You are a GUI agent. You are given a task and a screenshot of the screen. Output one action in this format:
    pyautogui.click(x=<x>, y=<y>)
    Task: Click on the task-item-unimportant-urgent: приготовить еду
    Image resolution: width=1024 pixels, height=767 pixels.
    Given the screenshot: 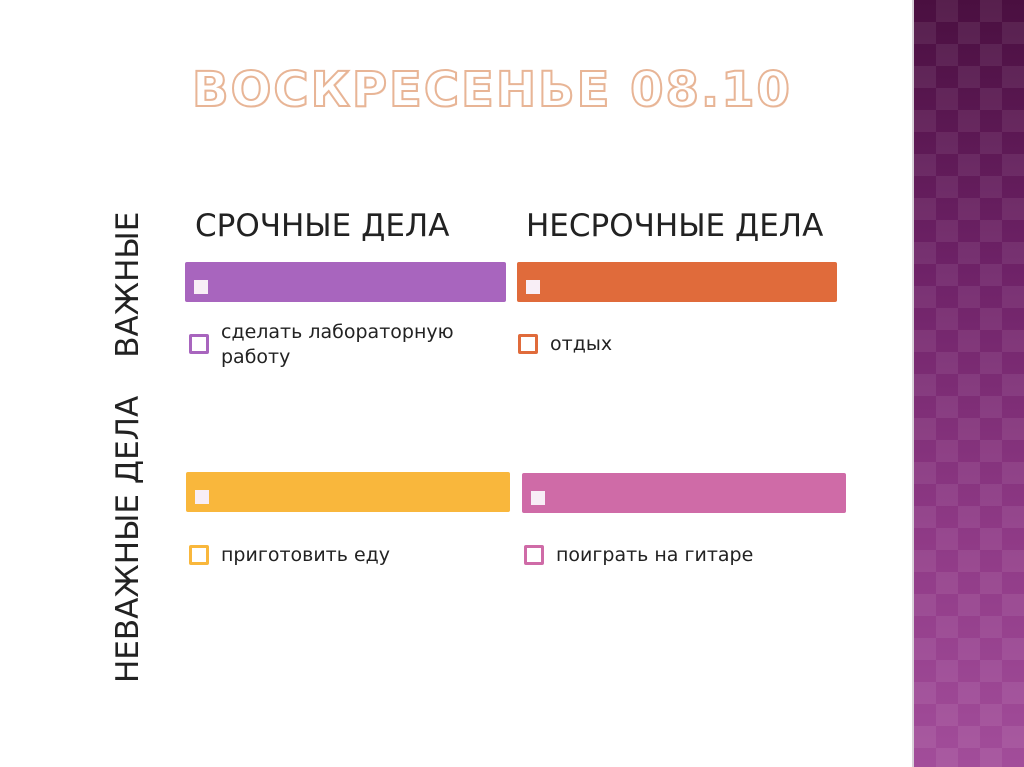 What is the action you would take?
    pyautogui.click(x=335, y=555)
    